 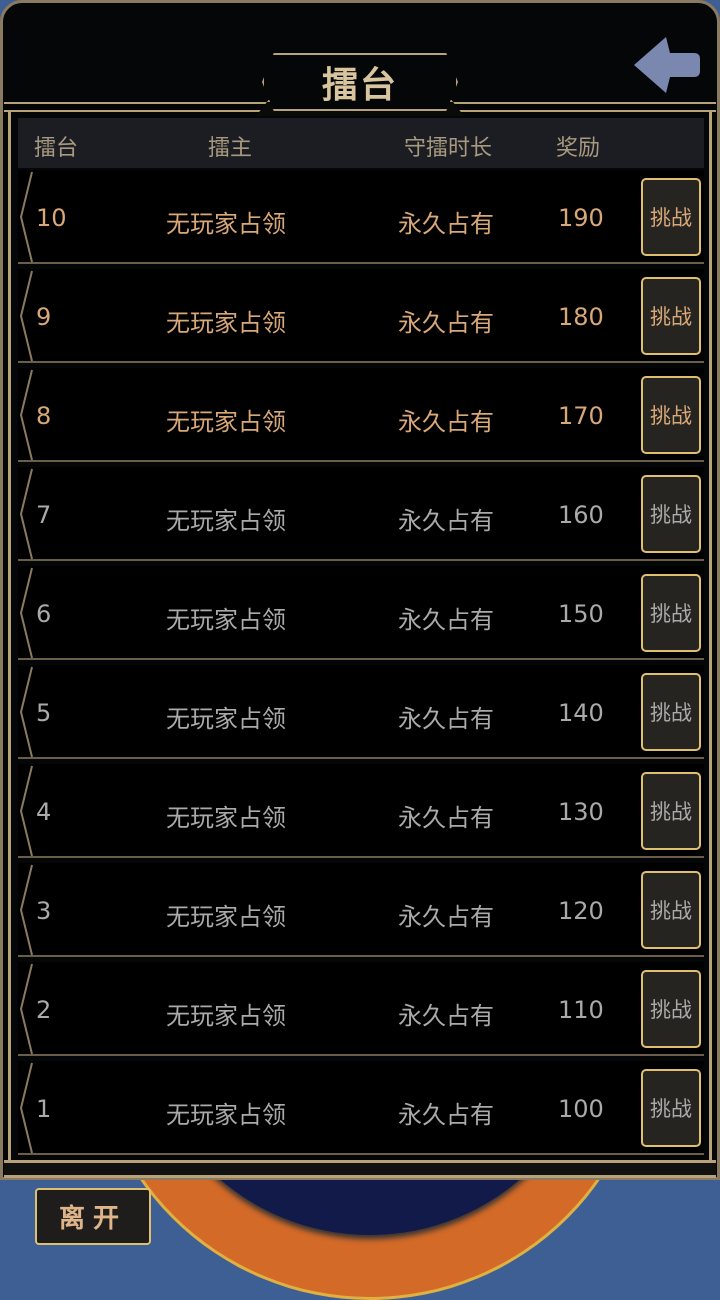 I want to click on table-row: 2 无玩家占领 永久占有 110 挑战, so click(x=361, y=1009).